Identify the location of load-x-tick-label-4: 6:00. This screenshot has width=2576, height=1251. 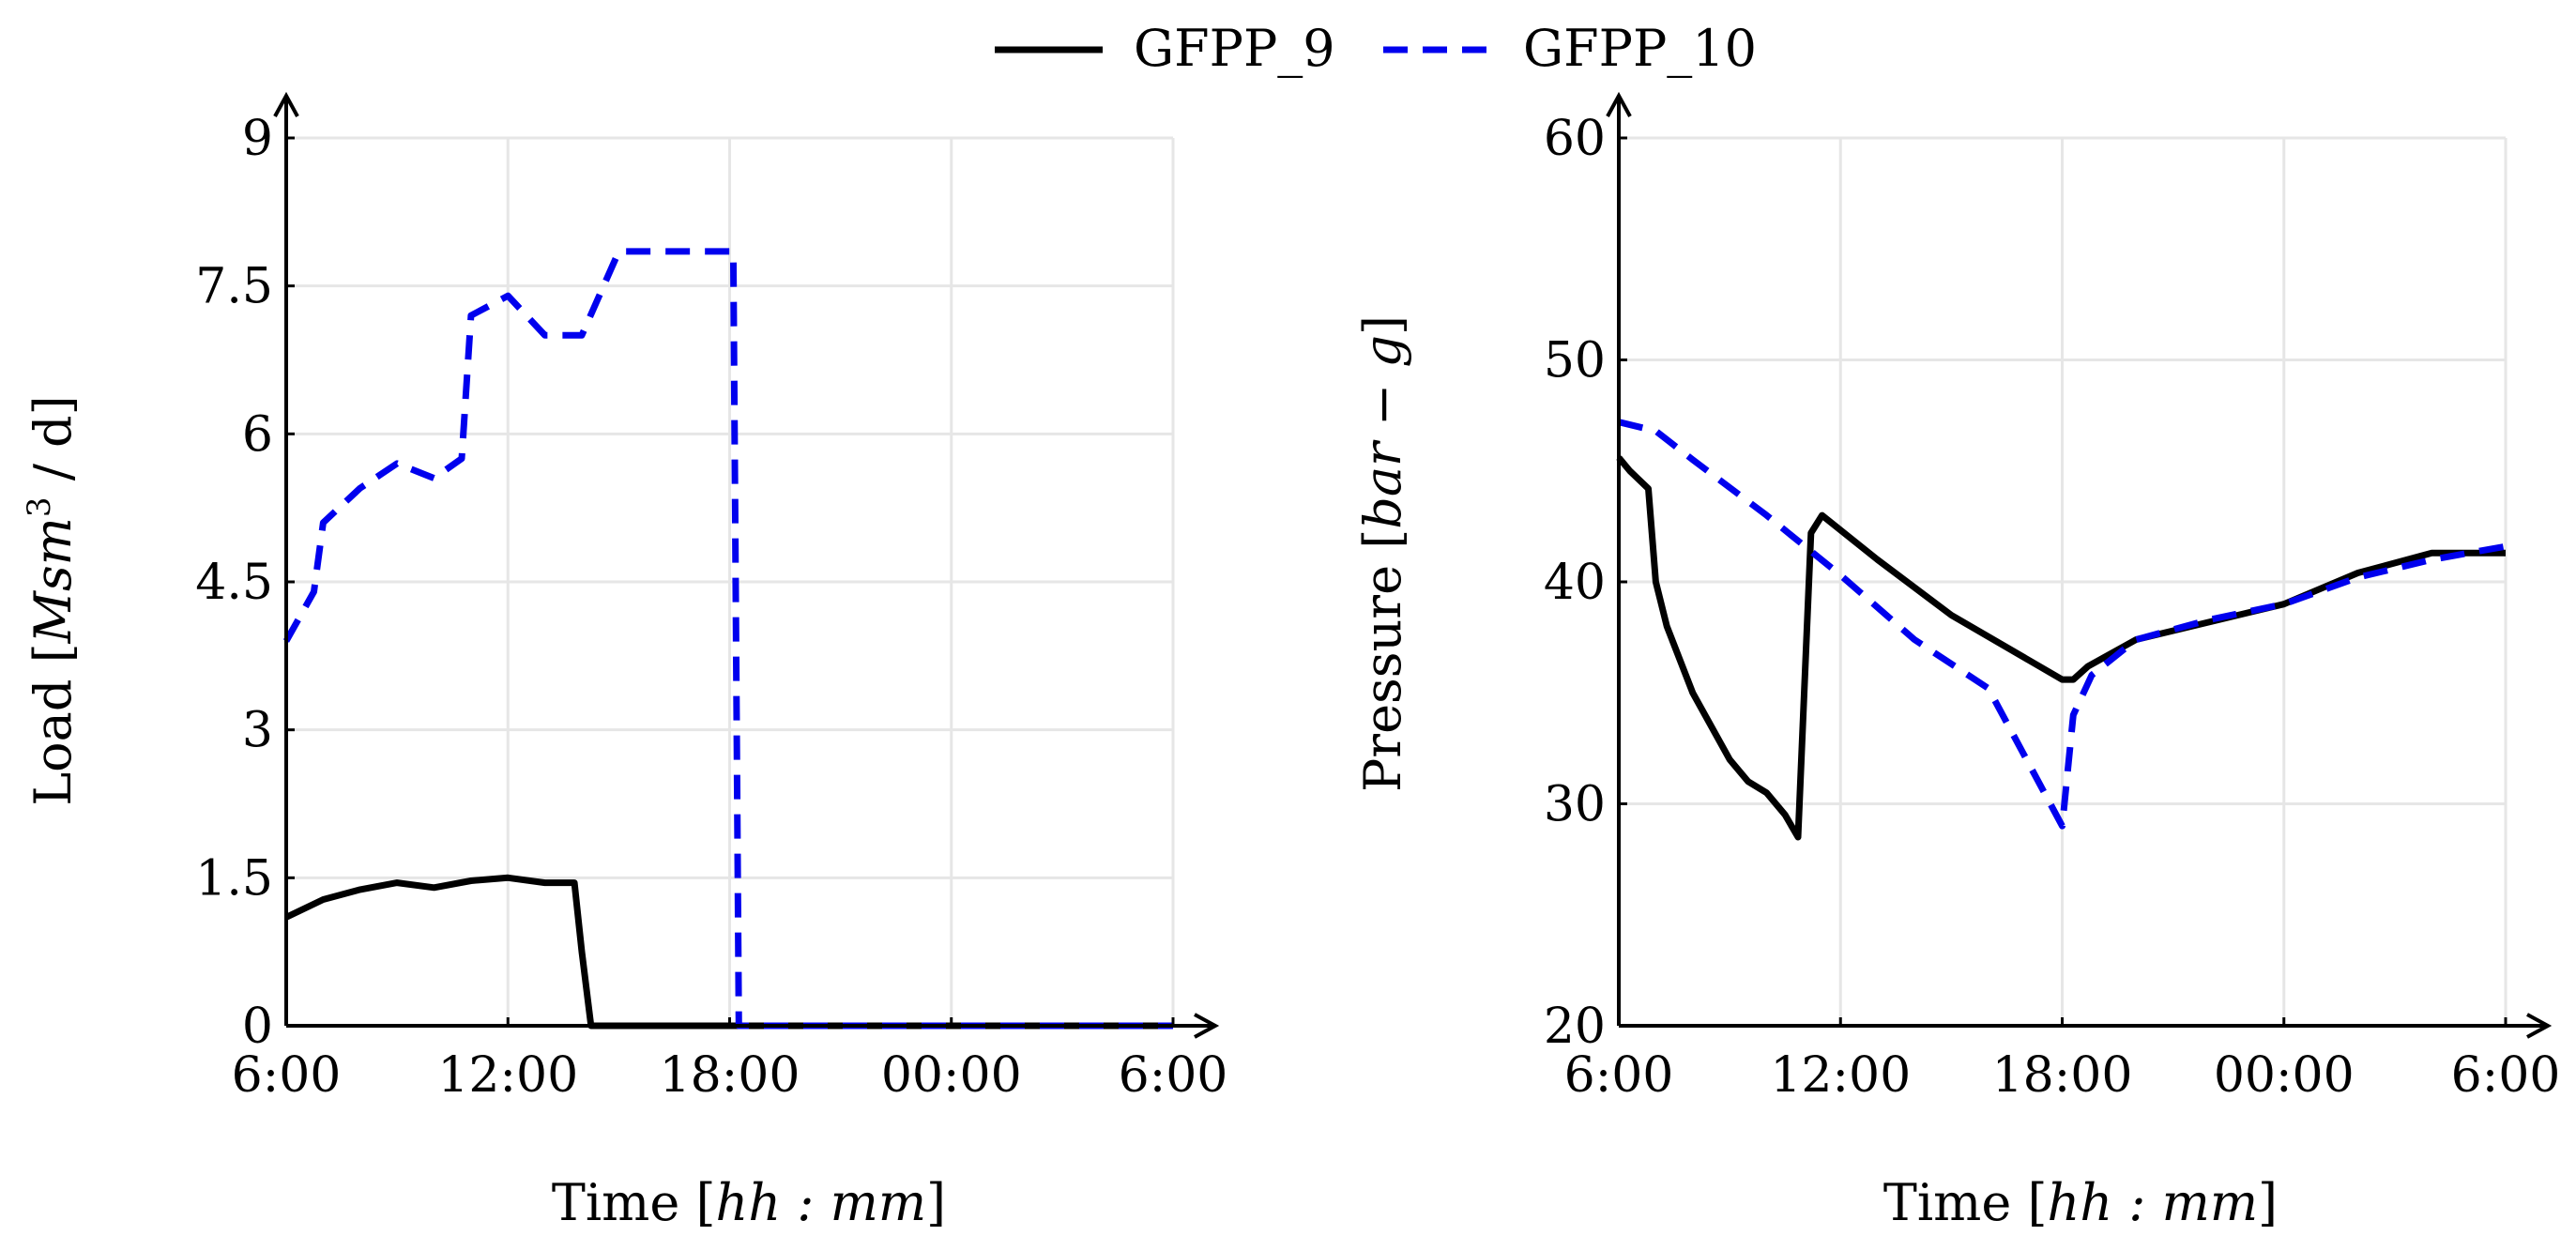
(1173, 1076).